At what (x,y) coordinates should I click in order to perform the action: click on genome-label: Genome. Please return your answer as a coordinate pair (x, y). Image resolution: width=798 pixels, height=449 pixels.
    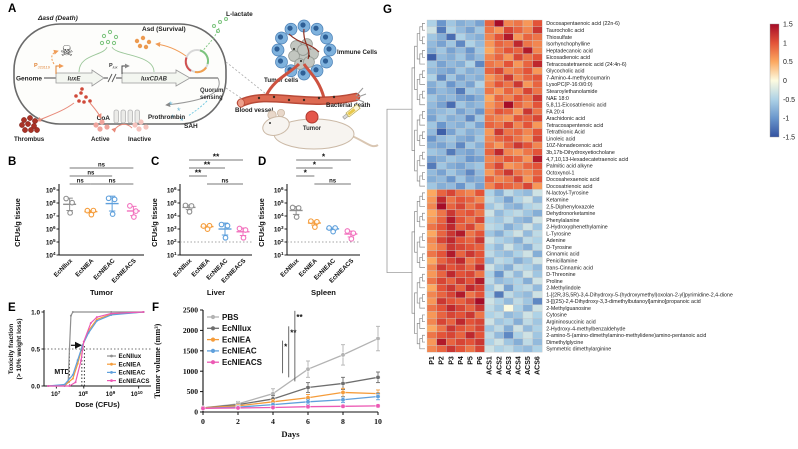
    Looking at the image, I should click on (29, 79).